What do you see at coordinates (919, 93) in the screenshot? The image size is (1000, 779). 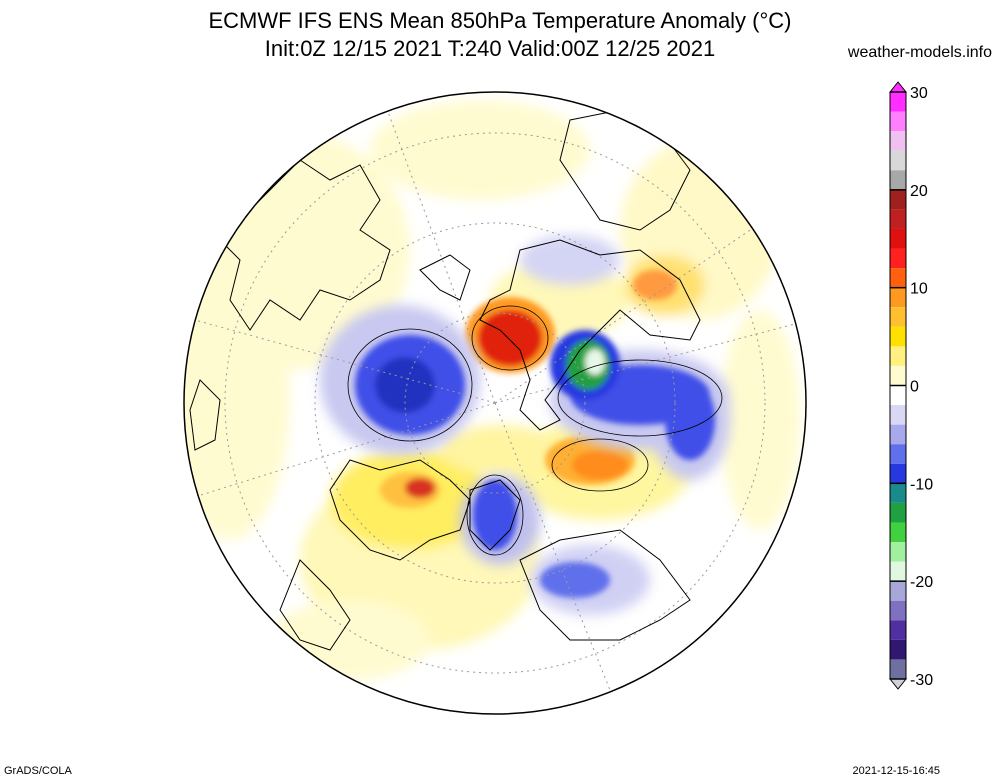 I see `colorbar-tick-label: 30` at bounding box center [919, 93].